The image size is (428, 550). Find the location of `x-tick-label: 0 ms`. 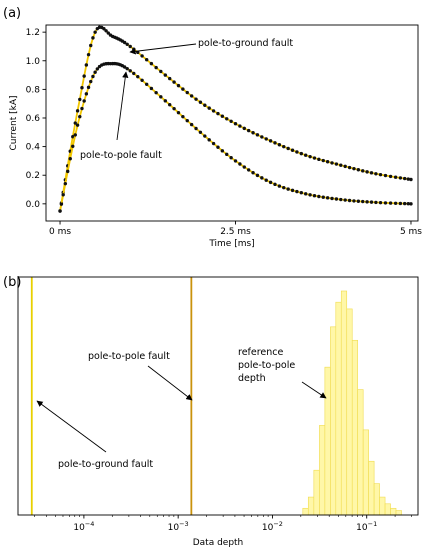

x-tick-label: 0 ms is located at coordinates (60, 232).